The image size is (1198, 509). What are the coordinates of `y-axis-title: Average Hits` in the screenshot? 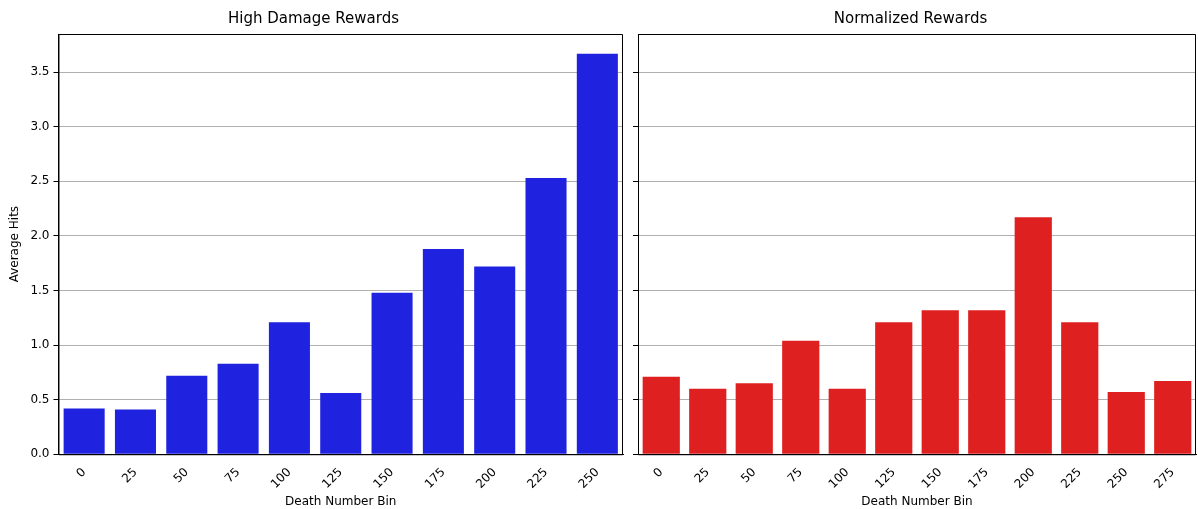 It's located at (14, 244).